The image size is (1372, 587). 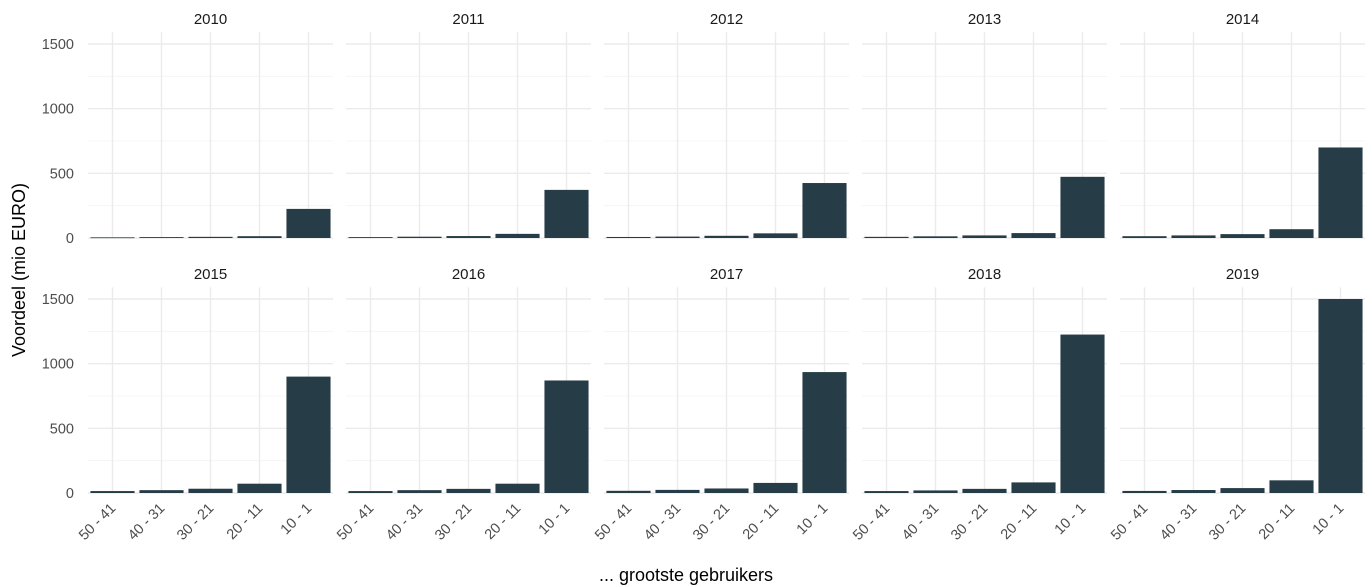 I want to click on panel-2015: 2015, so click(x=210, y=380).